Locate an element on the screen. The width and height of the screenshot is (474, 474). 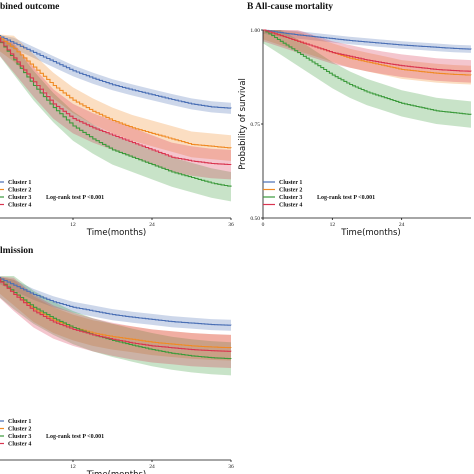
y-axis-label: Probability of survival is located at coordinates (243, 124).